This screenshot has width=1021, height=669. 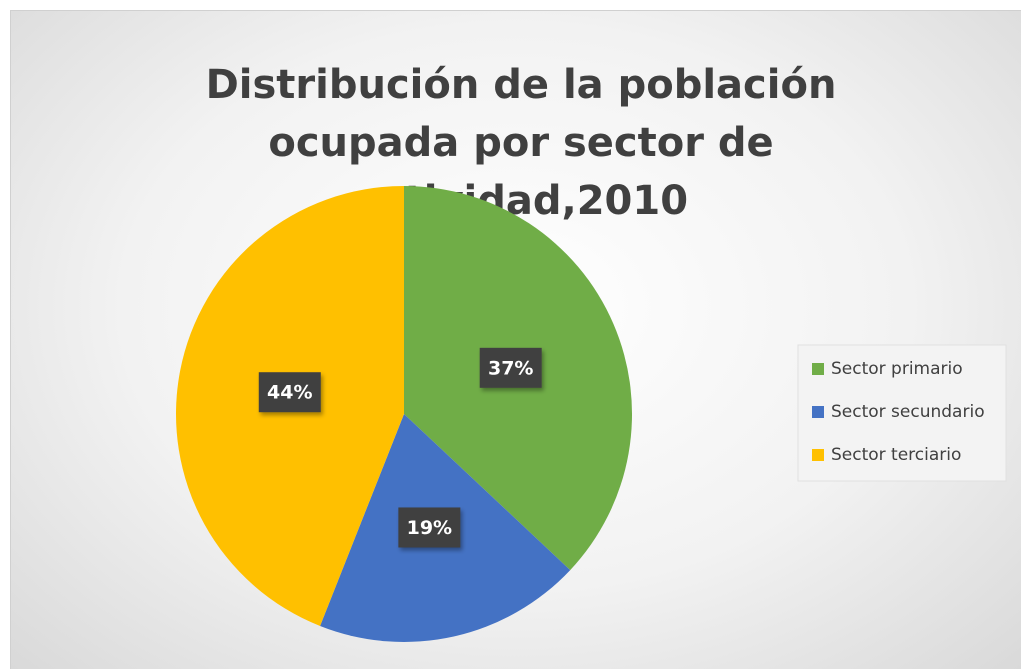 I want to click on data-label: 44%, so click(x=289, y=393).